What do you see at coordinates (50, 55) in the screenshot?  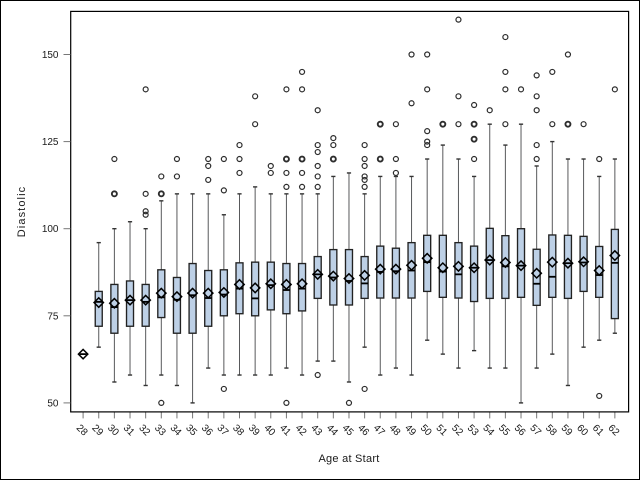 I see `svg-text: 150` at bounding box center [50, 55].